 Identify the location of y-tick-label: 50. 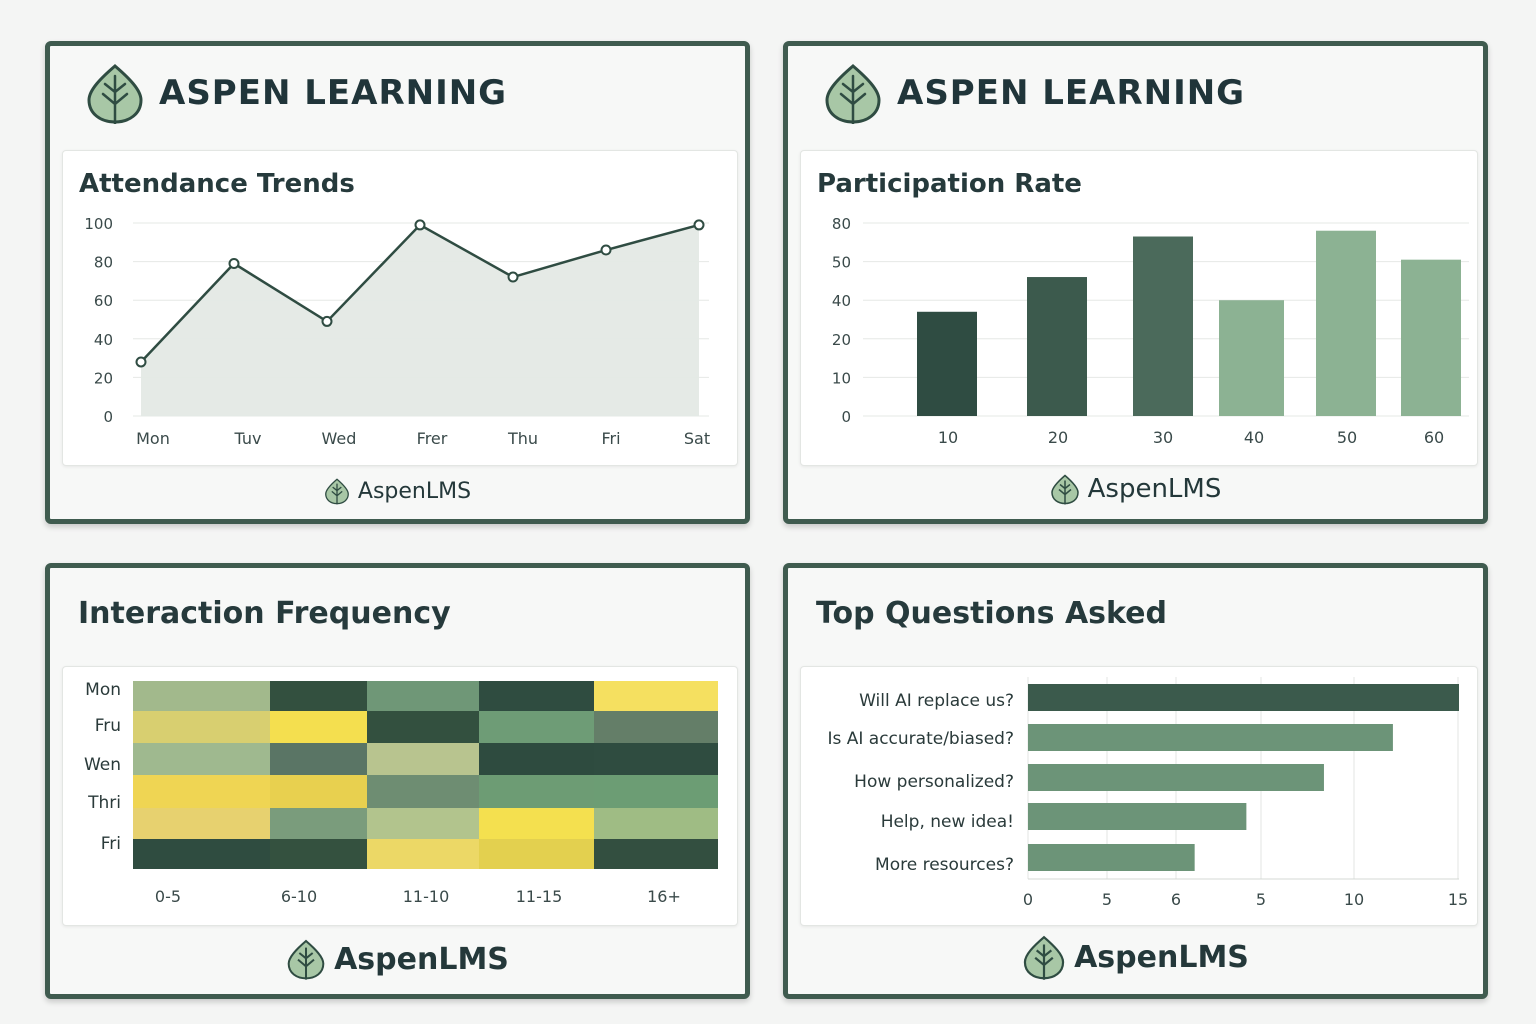
(841, 263).